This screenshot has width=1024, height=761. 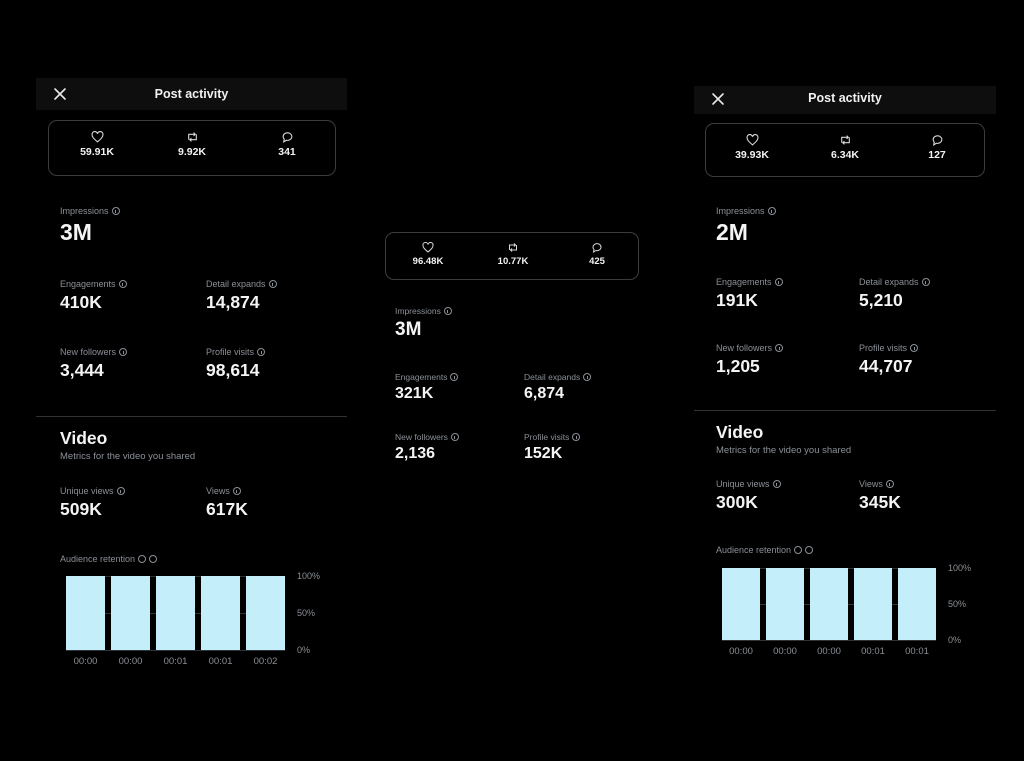 I want to click on new-followers-metric: New followers 3,444, so click(x=94, y=364).